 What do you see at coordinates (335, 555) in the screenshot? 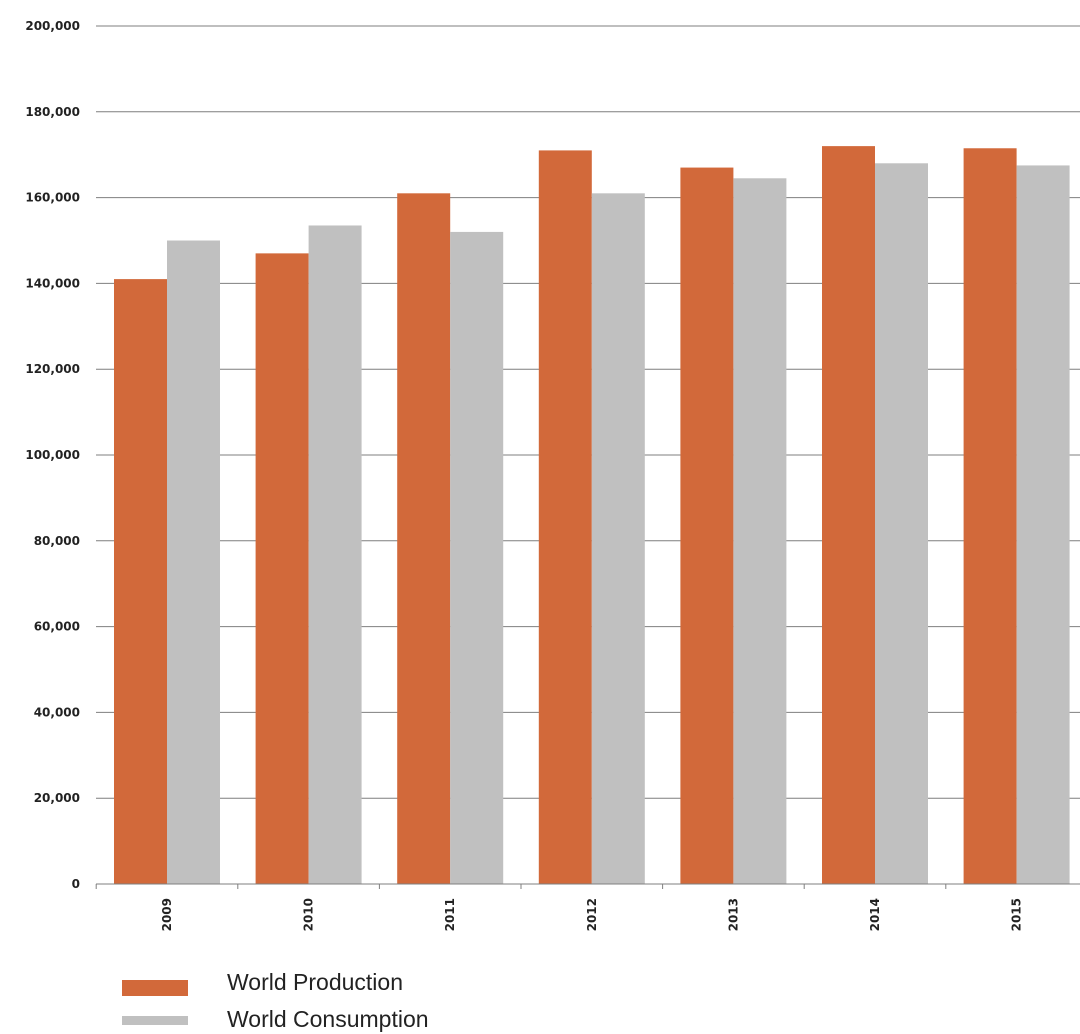
I see `bar-consumption-2010` at bounding box center [335, 555].